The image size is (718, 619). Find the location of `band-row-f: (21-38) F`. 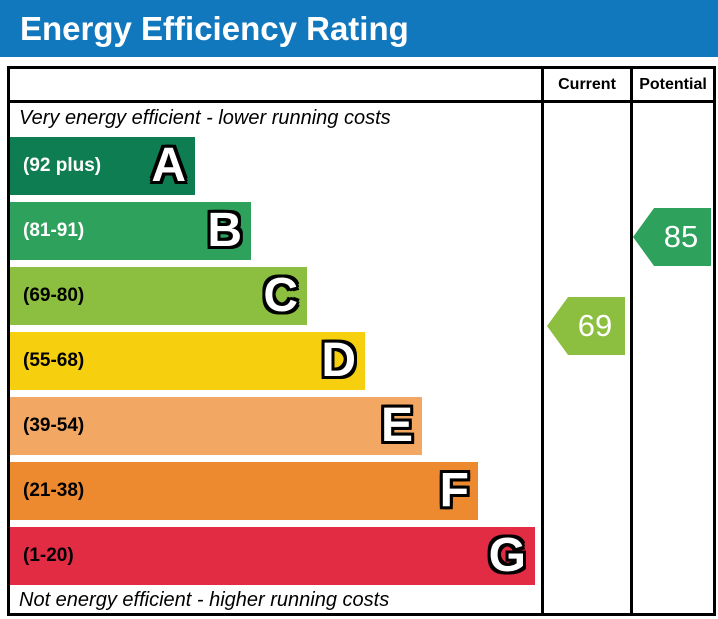

band-row-f: (21-38) F is located at coordinates (244, 491).